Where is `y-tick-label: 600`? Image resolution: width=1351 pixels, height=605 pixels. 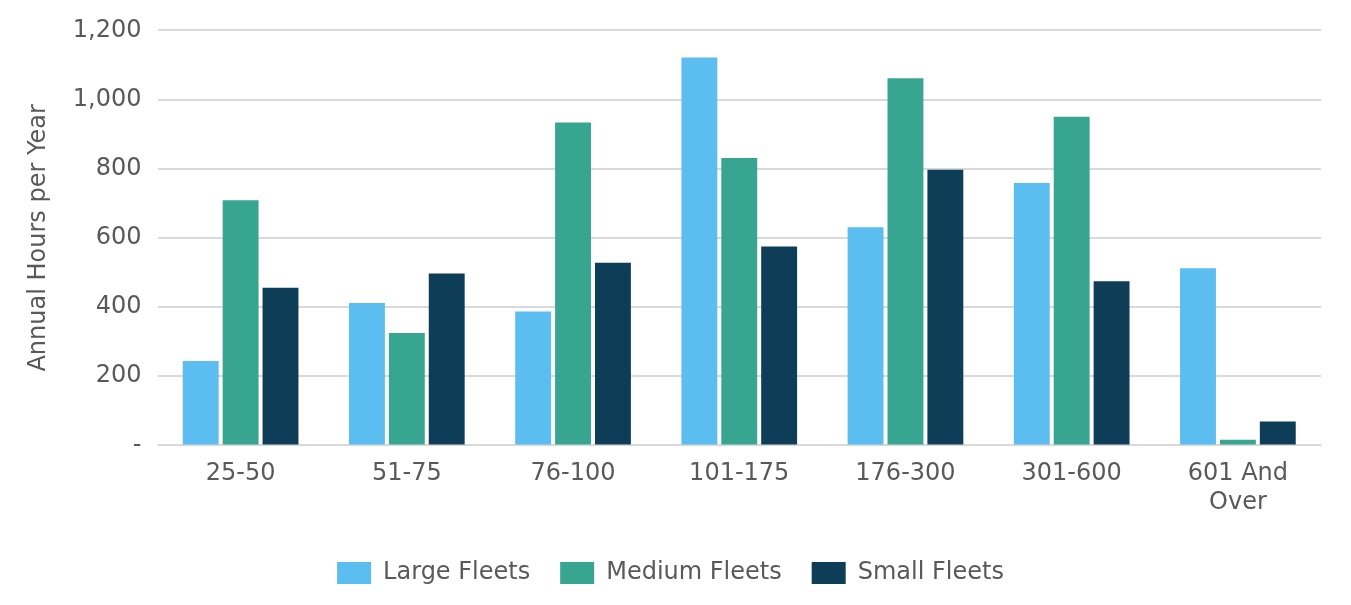
y-tick-label: 600 is located at coordinates (118, 236).